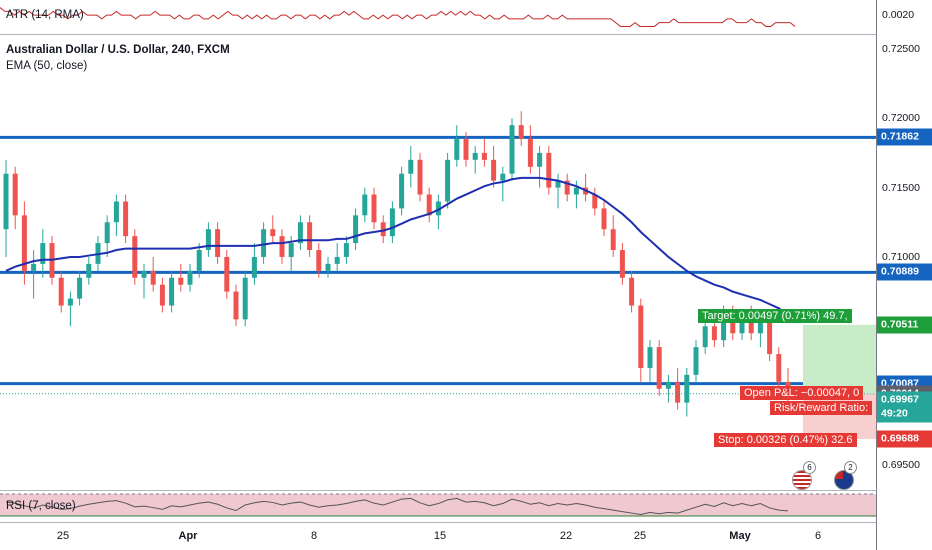 The image size is (932, 550). I want to click on rsi-chart, so click(438, 505).